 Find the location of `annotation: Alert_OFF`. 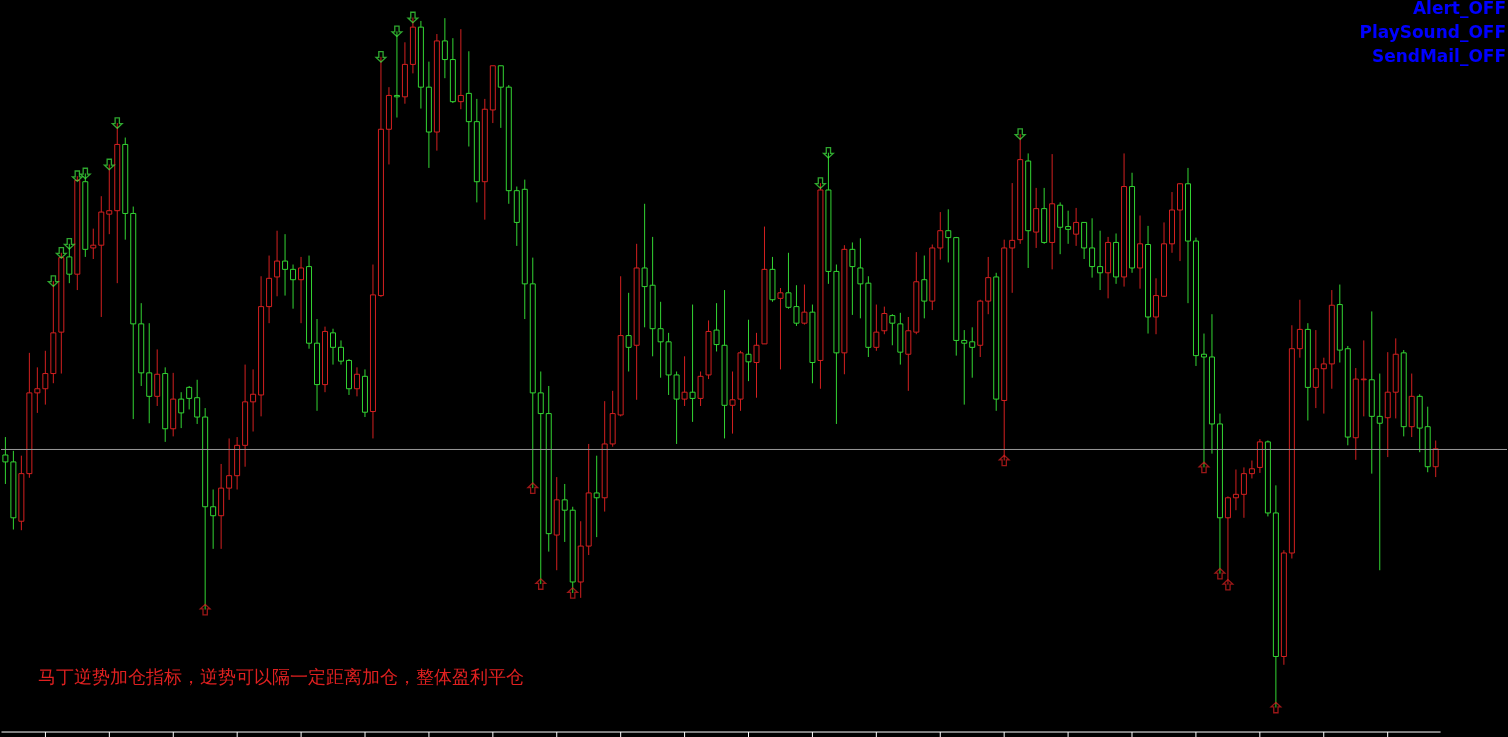

annotation: Alert_OFF is located at coordinates (1459, 9).